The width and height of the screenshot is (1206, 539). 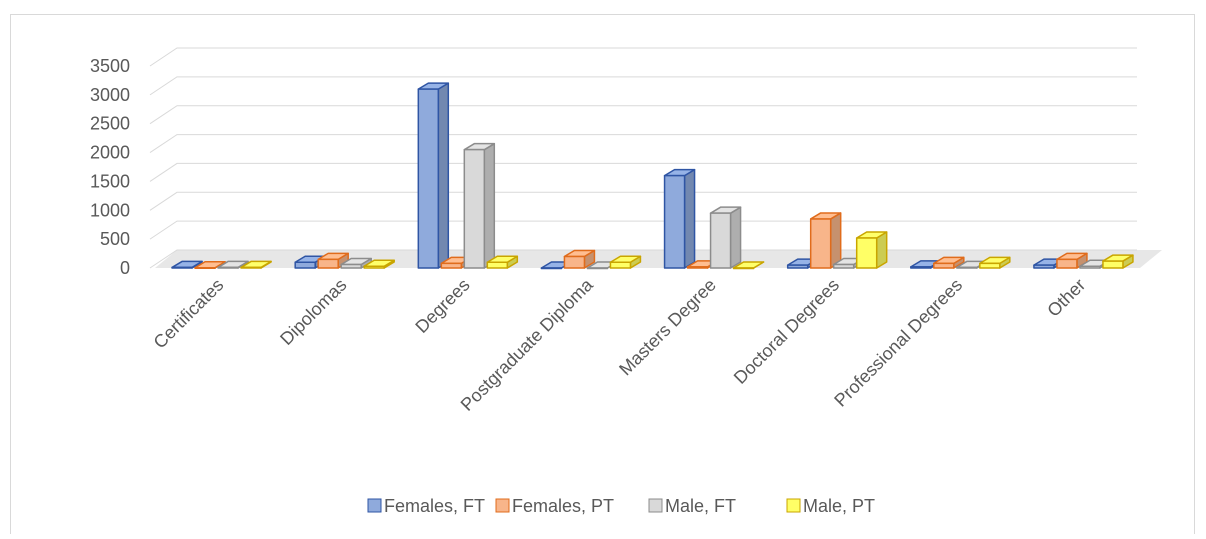 I want to click on y-tick-label: 1000, so click(x=110, y=210).